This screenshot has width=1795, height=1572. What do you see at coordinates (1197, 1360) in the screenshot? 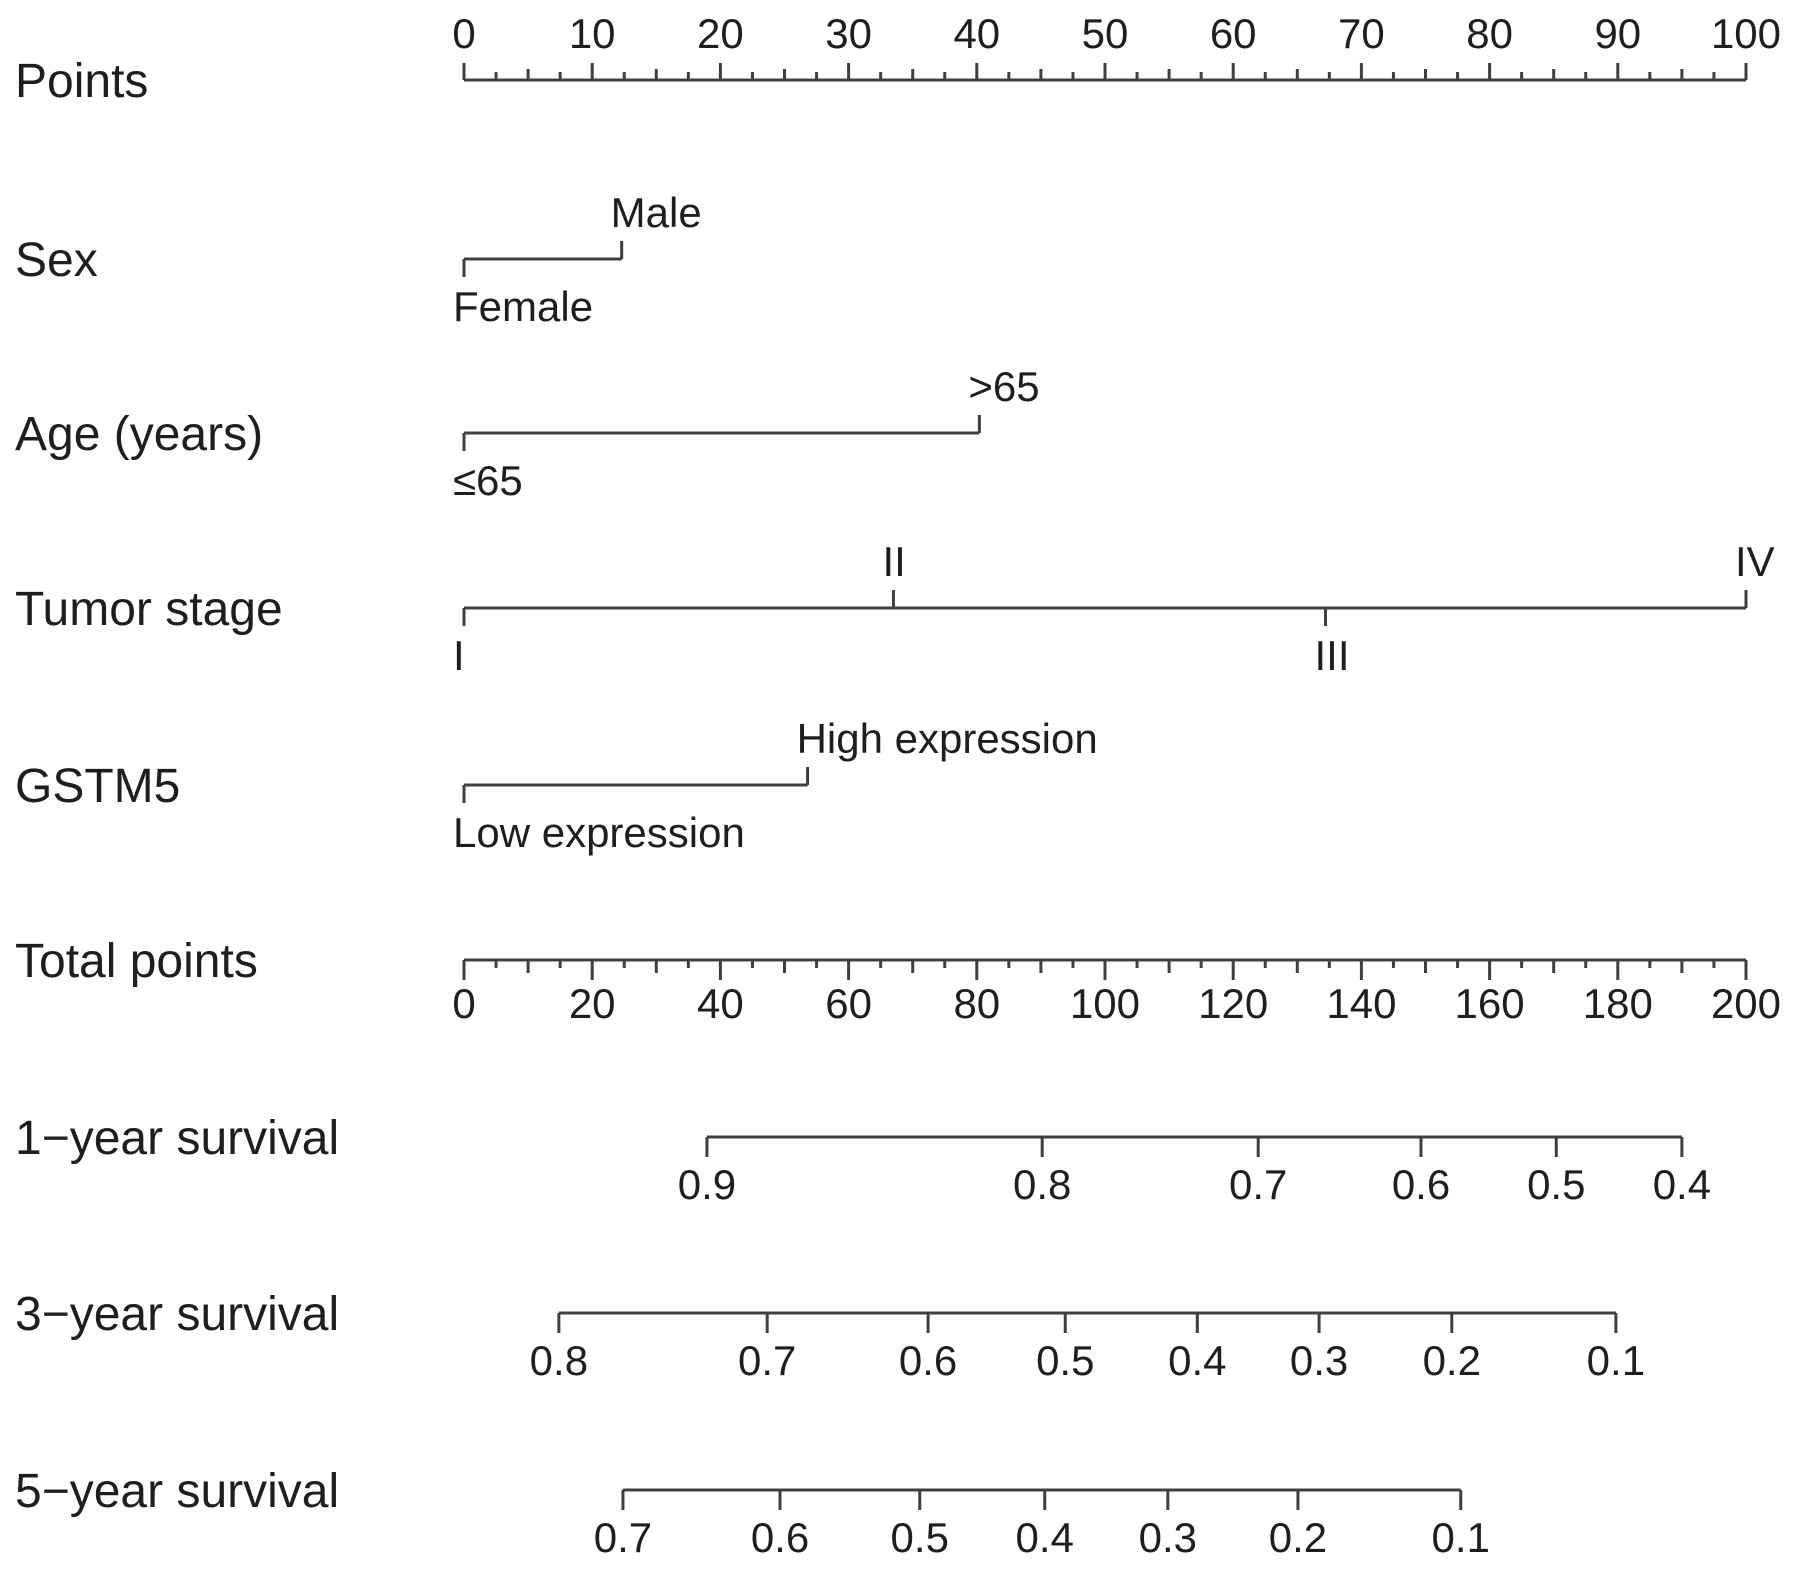
I see `survival-3yr-tick-label: 0.4` at bounding box center [1197, 1360].